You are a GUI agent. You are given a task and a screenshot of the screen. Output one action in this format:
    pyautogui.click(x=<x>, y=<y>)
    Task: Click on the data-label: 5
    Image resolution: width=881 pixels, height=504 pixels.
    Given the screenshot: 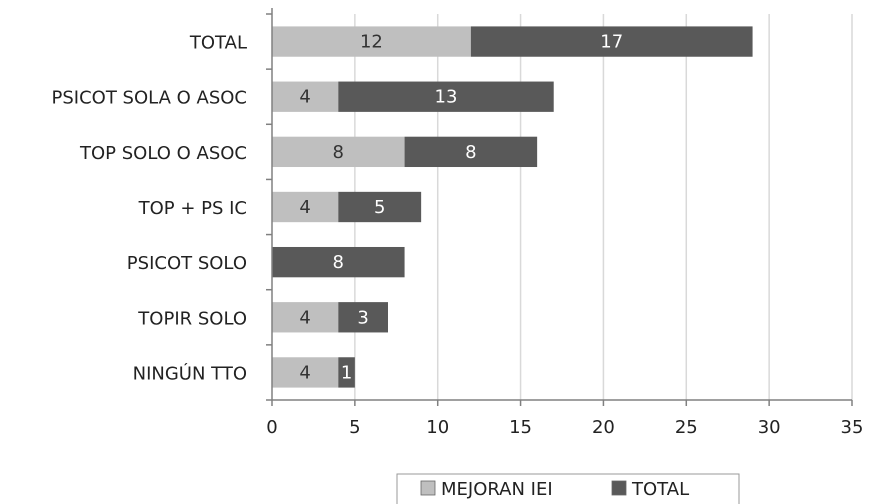 What is the action you would take?
    pyautogui.click(x=379, y=207)
    